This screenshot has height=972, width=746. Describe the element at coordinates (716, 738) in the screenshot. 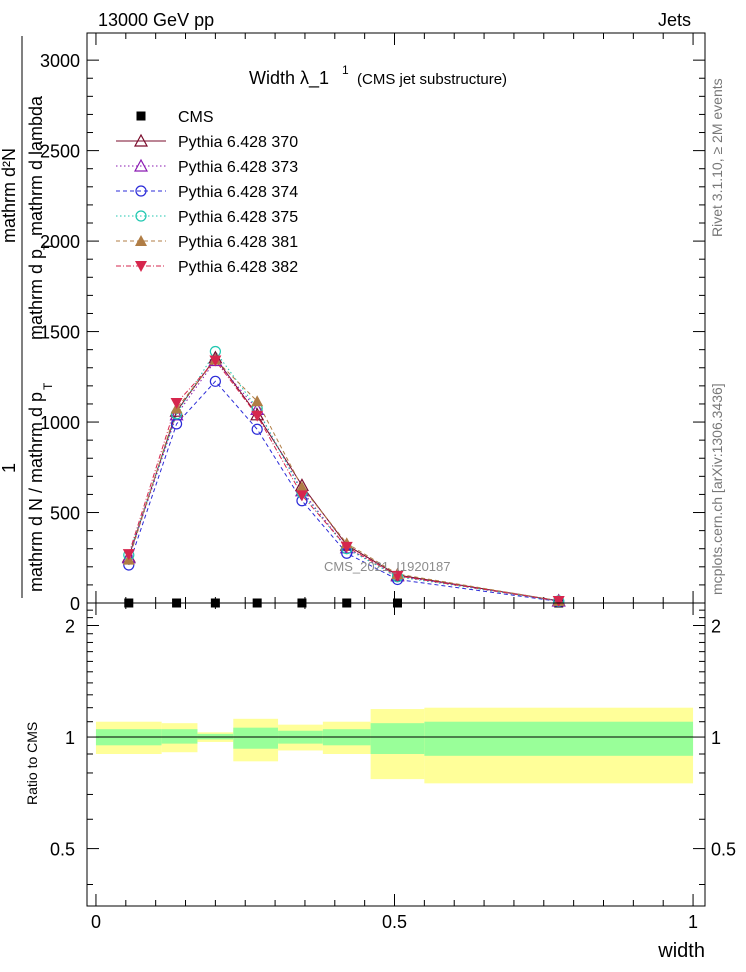

I see `ratio-y-tick-label-right: 1` at that location.